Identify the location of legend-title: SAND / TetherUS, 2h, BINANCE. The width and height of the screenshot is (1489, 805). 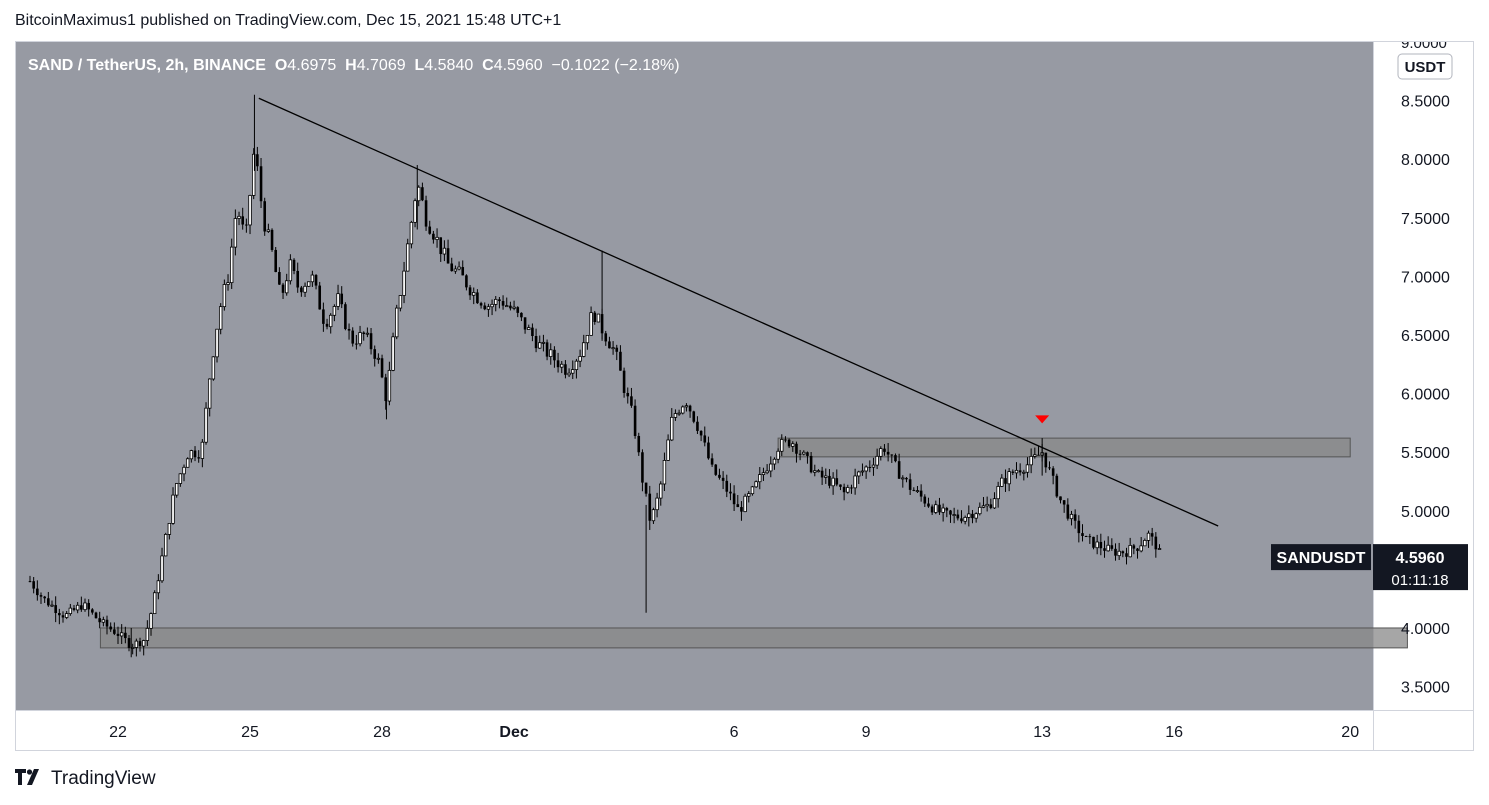
(151, 65).